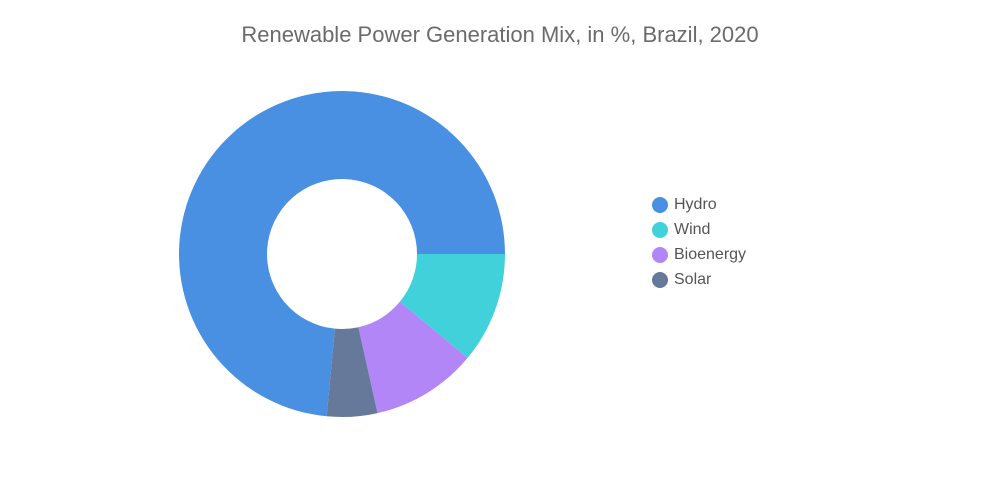 Image resolution: width=1000 pixels, height=504 pixels. Describe the element at coordinates (695, 204) in the screenshot. I see `legend-label-hydro: Hydro` at that location.